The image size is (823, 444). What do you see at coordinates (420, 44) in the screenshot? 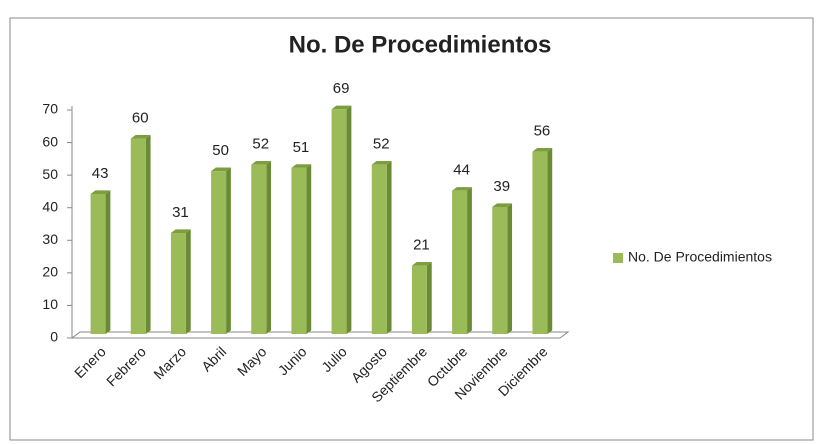
I see `chart-title: No. De Procedimientos` at bounding box center [420, 44].